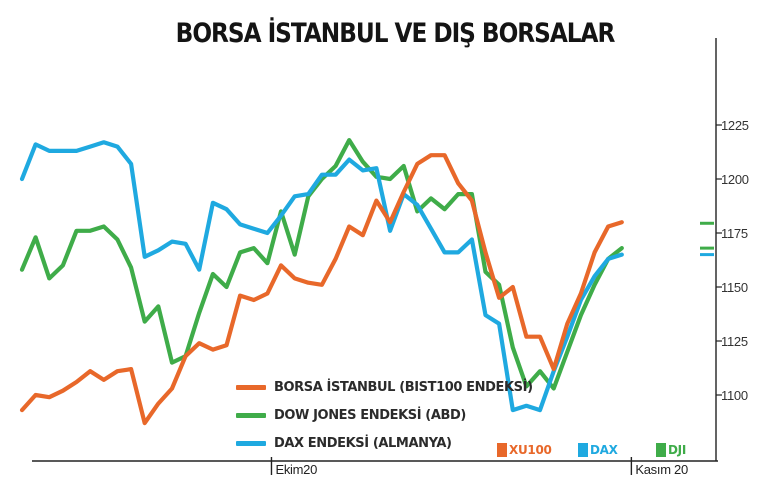 This screenshot has height=493, width=770. Describe the element at coordinates (732, 260) in the screenshot. I see `y-axis-ticks: 1225 1200 1175 1150 1125 1100` at that location.